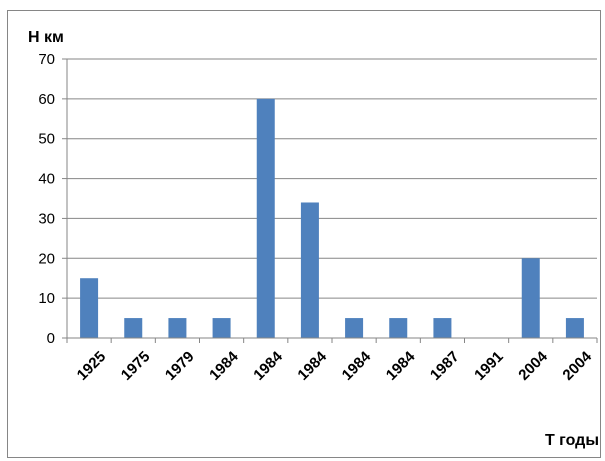 The image size is (605, 461). I want to click on x-tick-label: 1979, so click(180, 366).